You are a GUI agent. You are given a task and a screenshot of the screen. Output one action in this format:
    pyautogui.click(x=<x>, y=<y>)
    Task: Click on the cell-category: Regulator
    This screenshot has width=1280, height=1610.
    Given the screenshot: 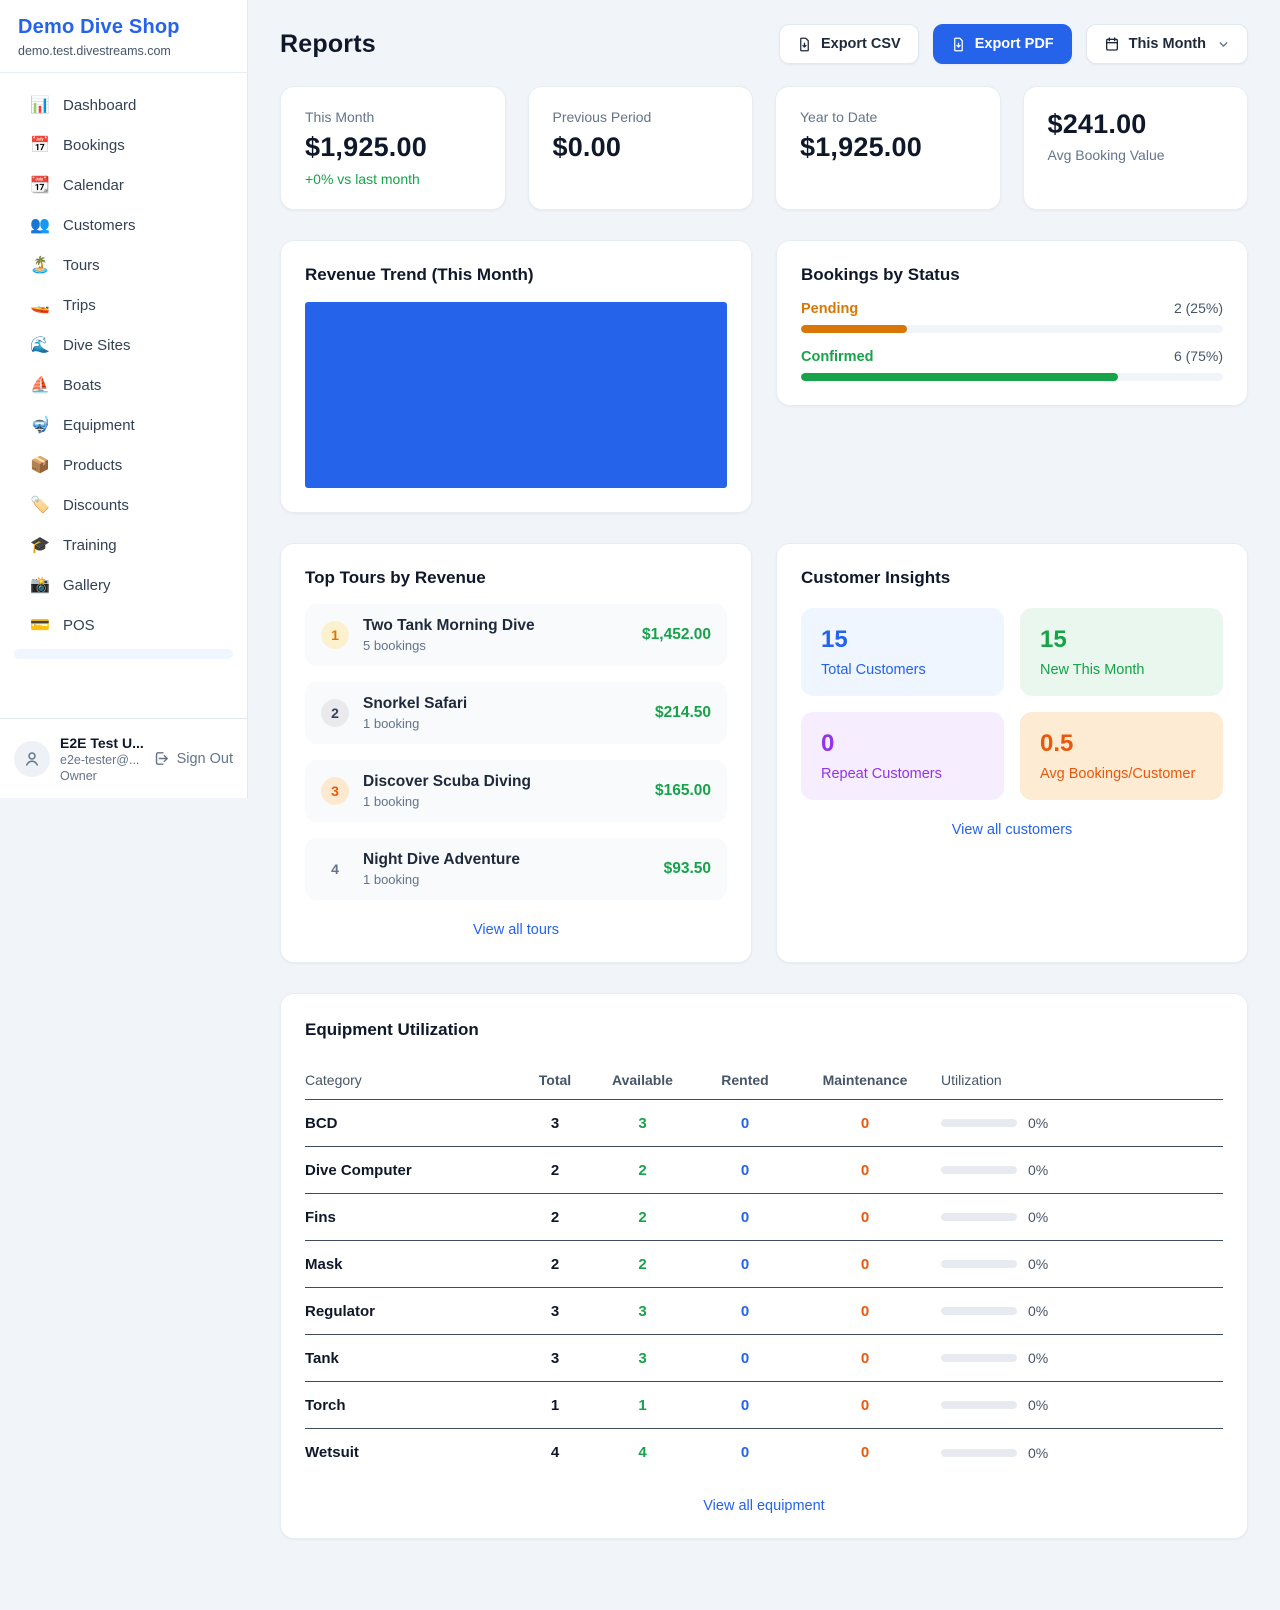 What is the action you would take?
    pyautogui.click(x=340, y=1311)
    